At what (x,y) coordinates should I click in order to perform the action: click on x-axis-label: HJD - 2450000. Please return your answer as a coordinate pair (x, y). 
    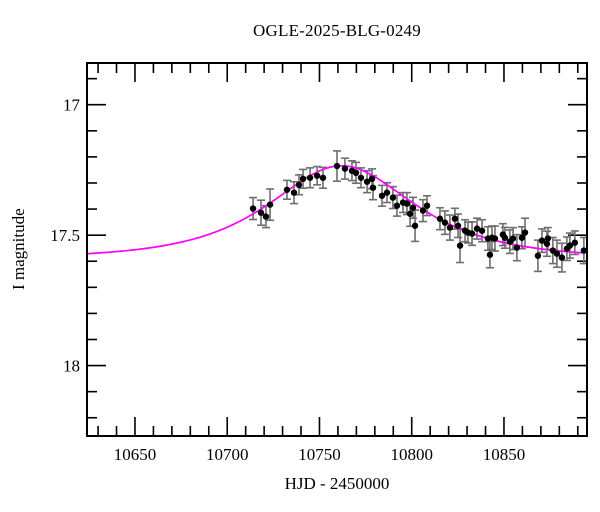
    Looking at the image, I should click on (337, 483).